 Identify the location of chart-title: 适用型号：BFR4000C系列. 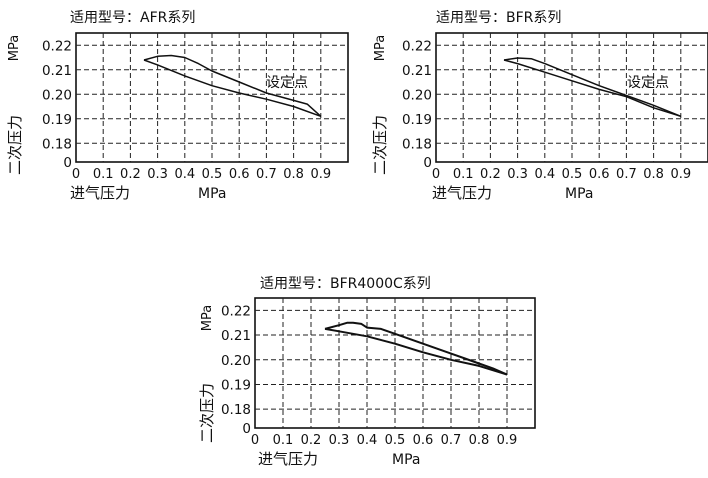
(345, 284).